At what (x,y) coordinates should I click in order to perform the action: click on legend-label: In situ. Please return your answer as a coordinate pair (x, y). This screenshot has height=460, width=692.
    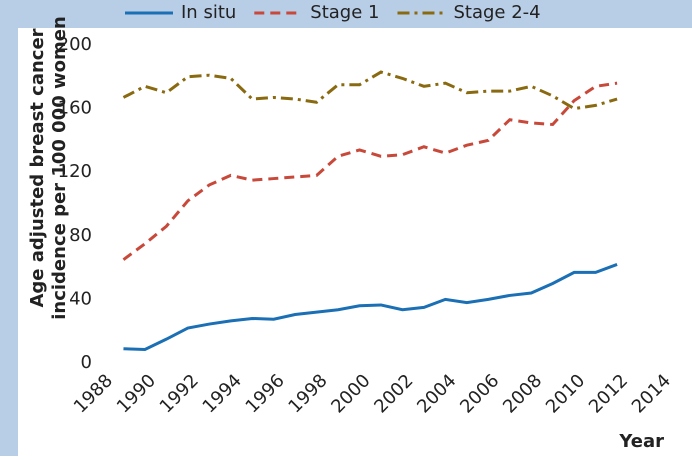
    Looking at the image, I should click on (208, 12).